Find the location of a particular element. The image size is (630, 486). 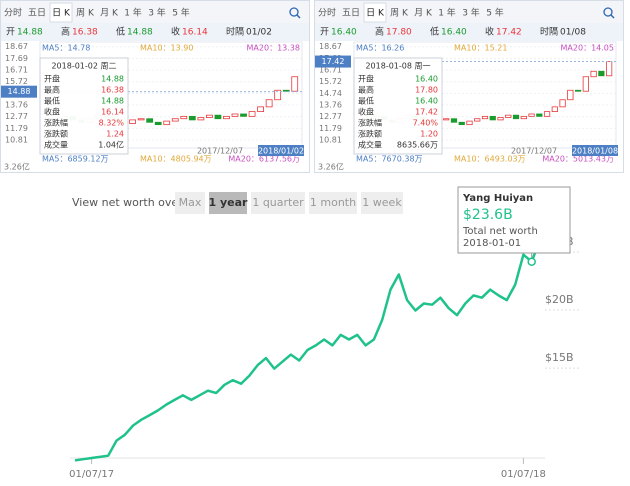

quote-value: 16.14 is located at coordinates (195, 33).